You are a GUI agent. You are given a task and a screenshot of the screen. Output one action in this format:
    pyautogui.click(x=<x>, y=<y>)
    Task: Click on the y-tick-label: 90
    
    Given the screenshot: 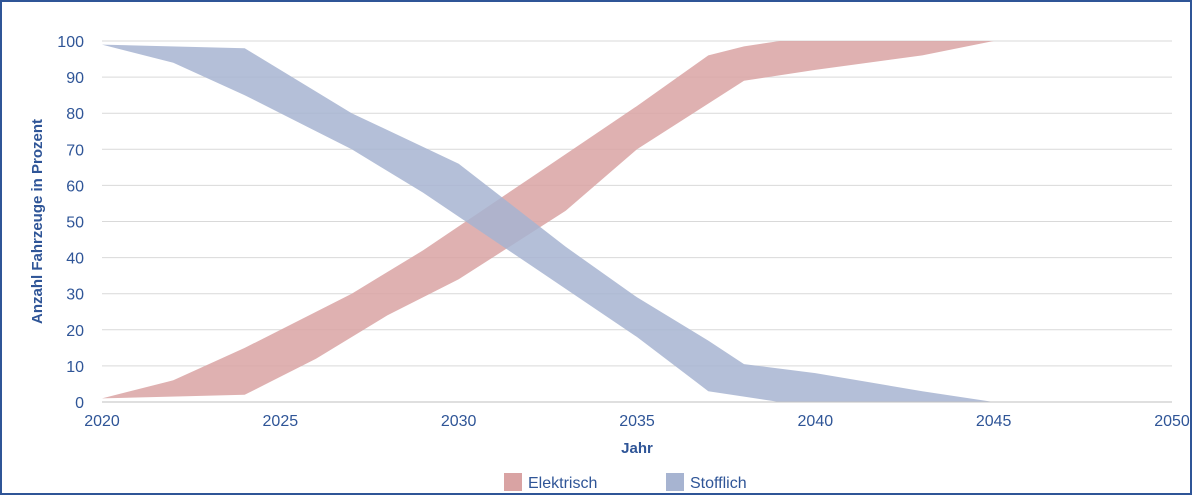 What is the action you would take?
    pyautogui.click(x=75, y=78)
    